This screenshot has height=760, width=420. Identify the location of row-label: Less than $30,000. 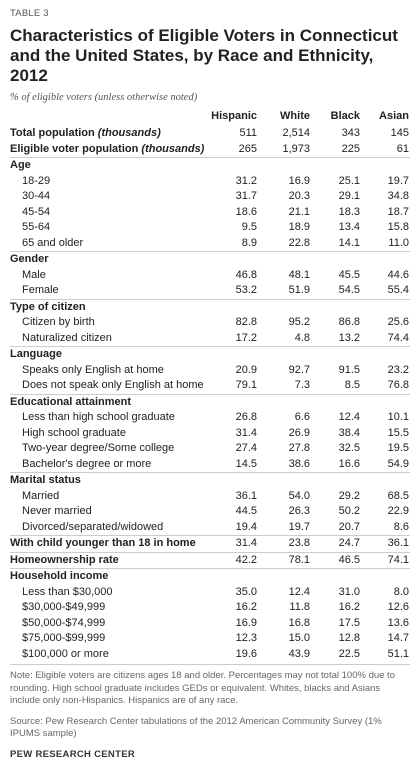
(61, 593).